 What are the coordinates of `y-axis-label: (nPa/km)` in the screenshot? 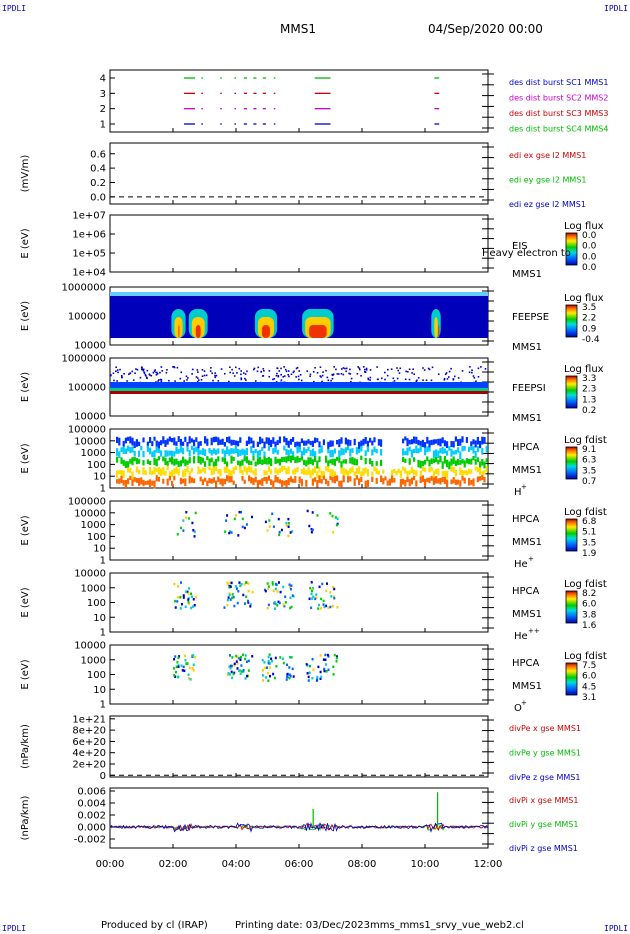 It's located at (25, 746).